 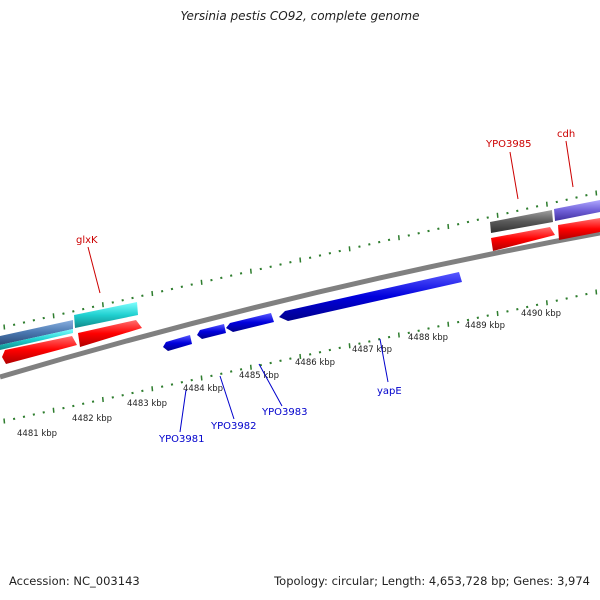 What do you see at coordinates (566, 134) in the screenshot?
I see `gene-label-cdh: cdh` at bounding box center [566, 134].